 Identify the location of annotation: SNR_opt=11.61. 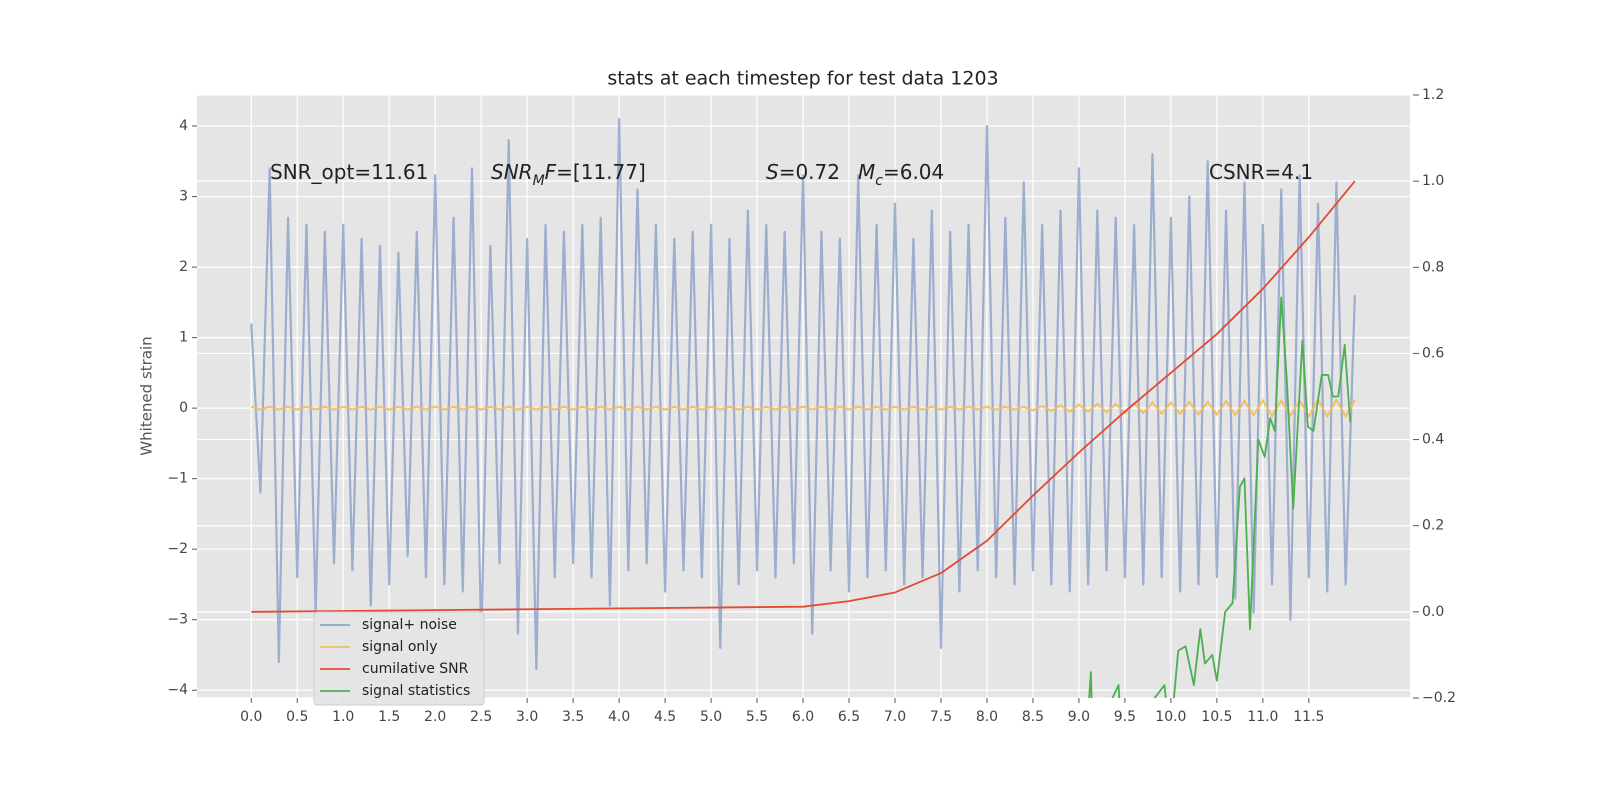
(349, 172).